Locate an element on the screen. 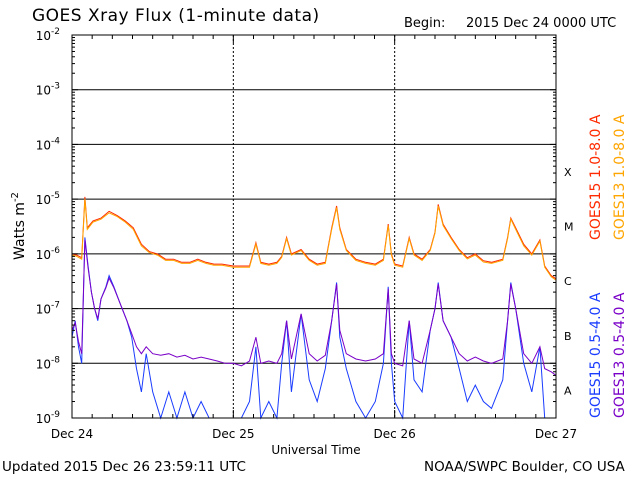 The height and width of the screenshot is (480, 640). y-axis-label: Watts m-2 is located at coordinates (19, 226).